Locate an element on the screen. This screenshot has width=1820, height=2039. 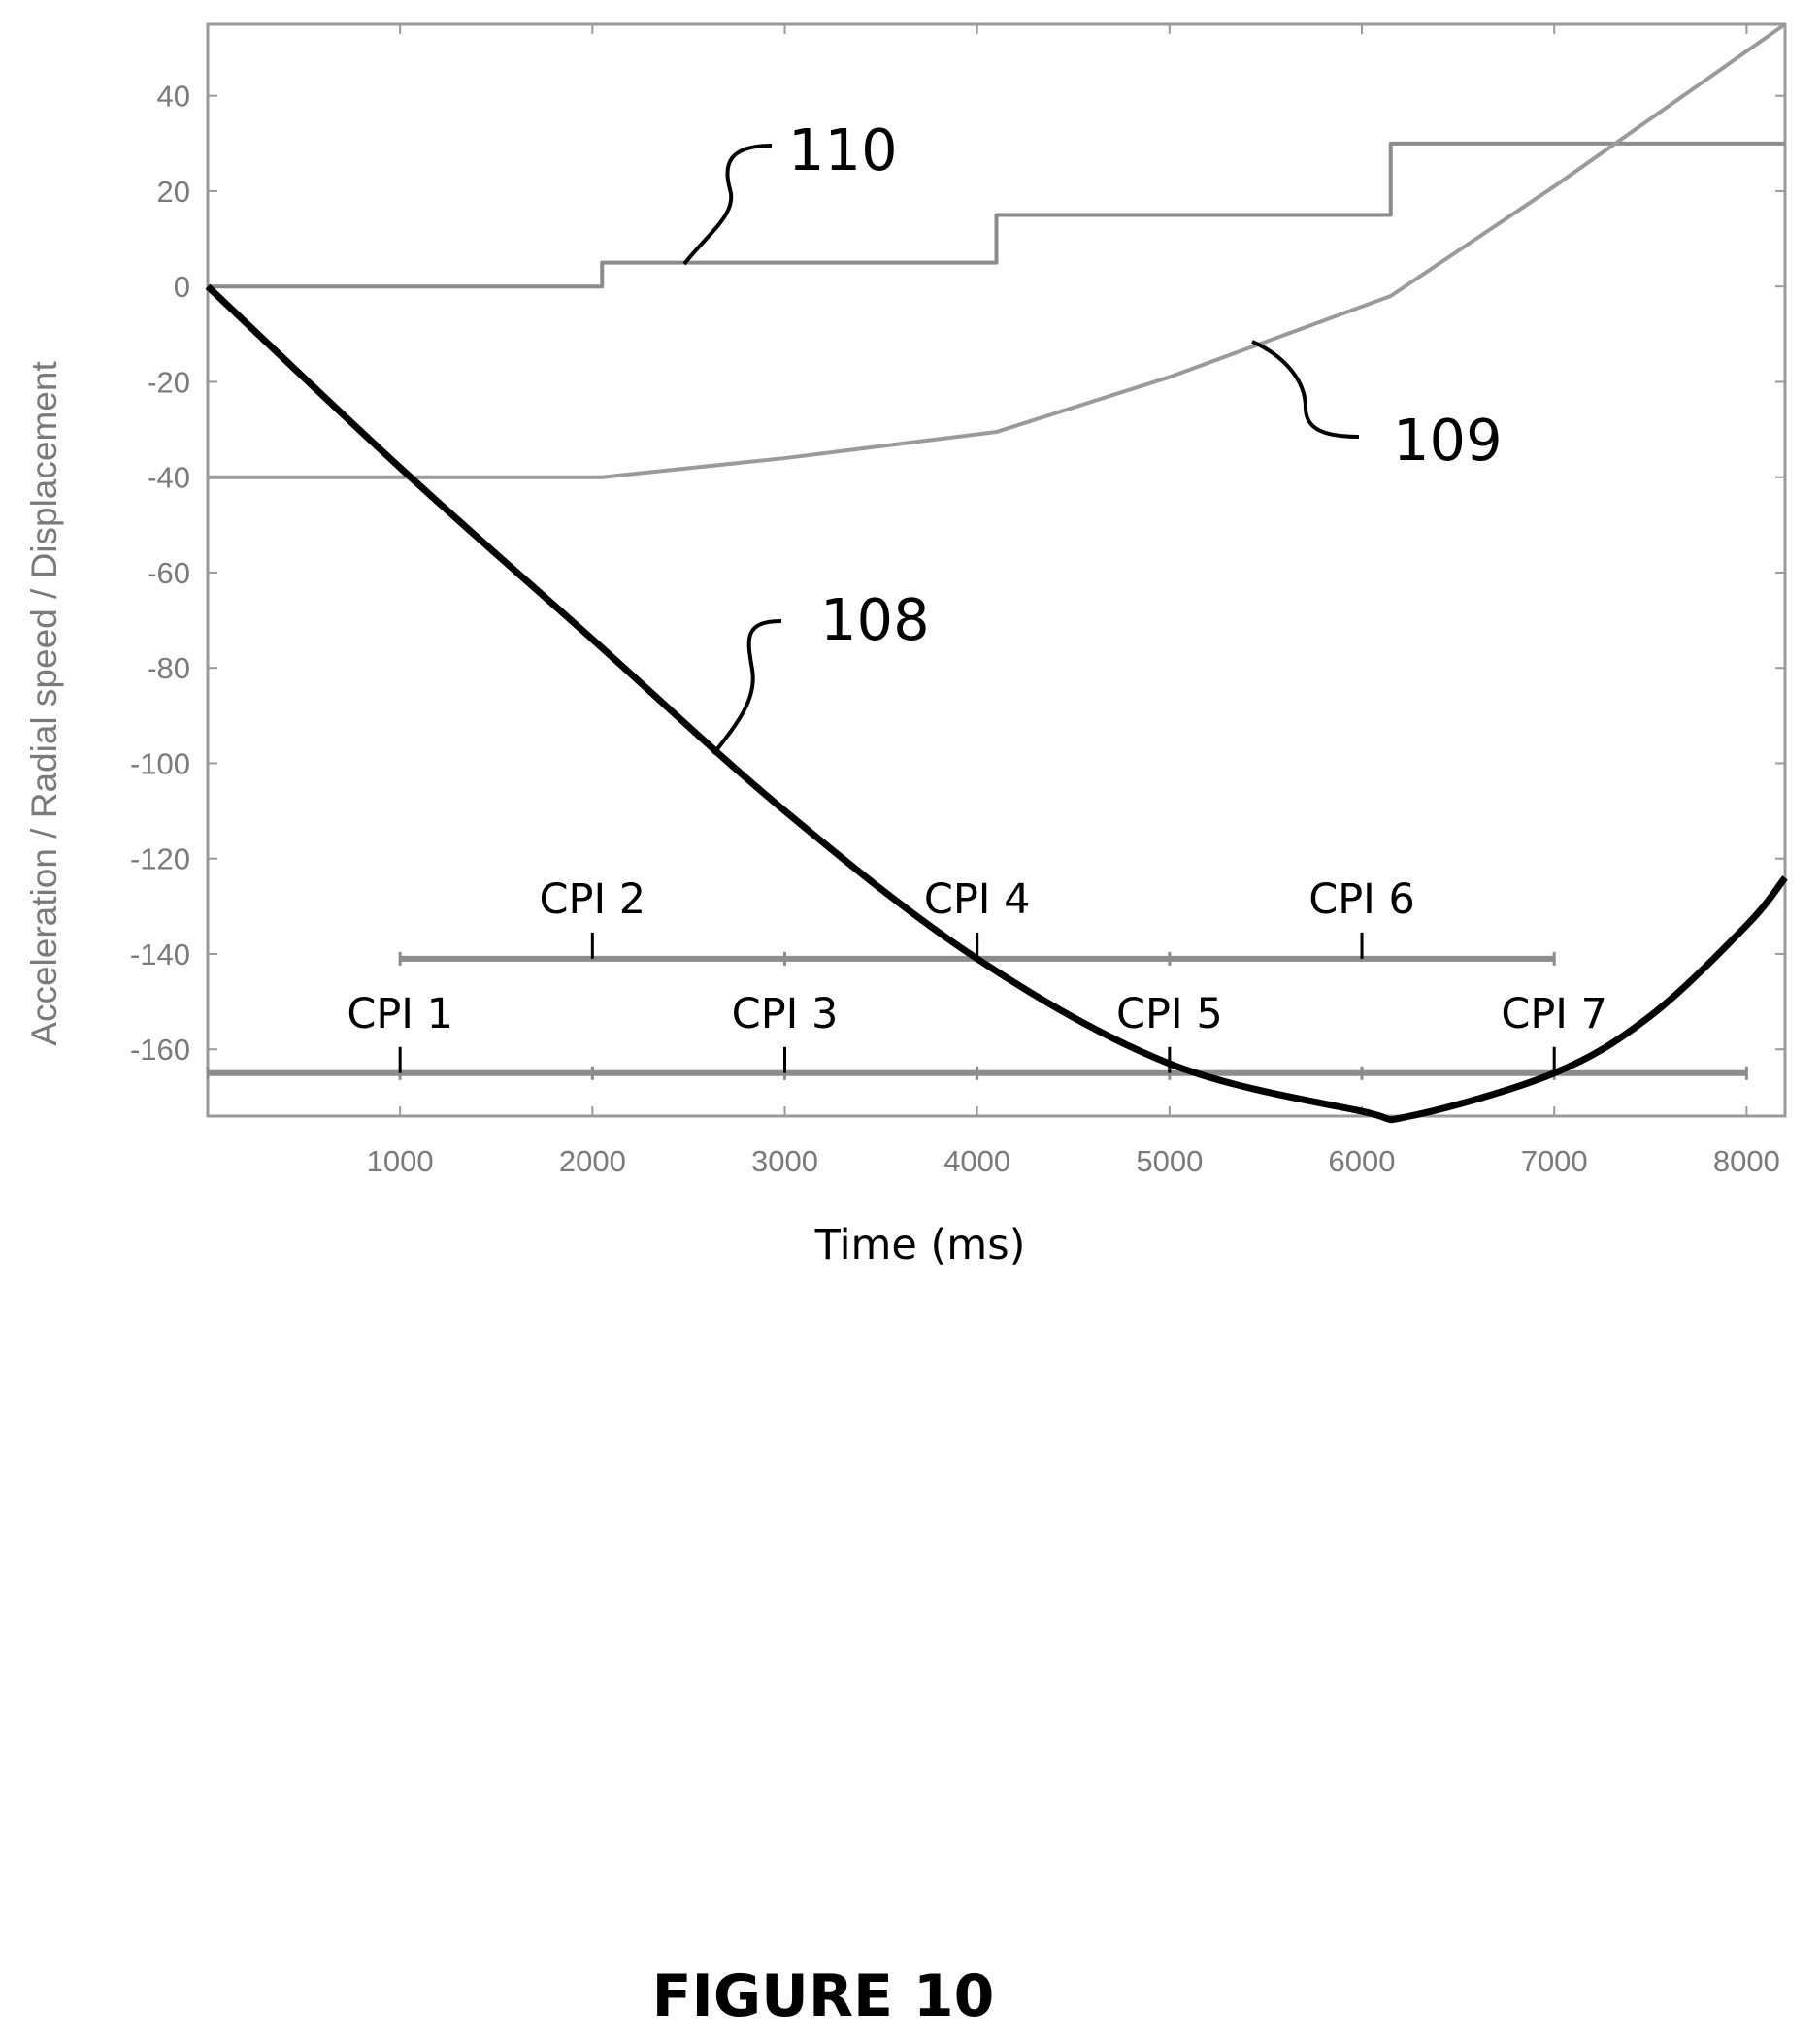
series-callout-label: 108 is located at coordinates (875, 619).